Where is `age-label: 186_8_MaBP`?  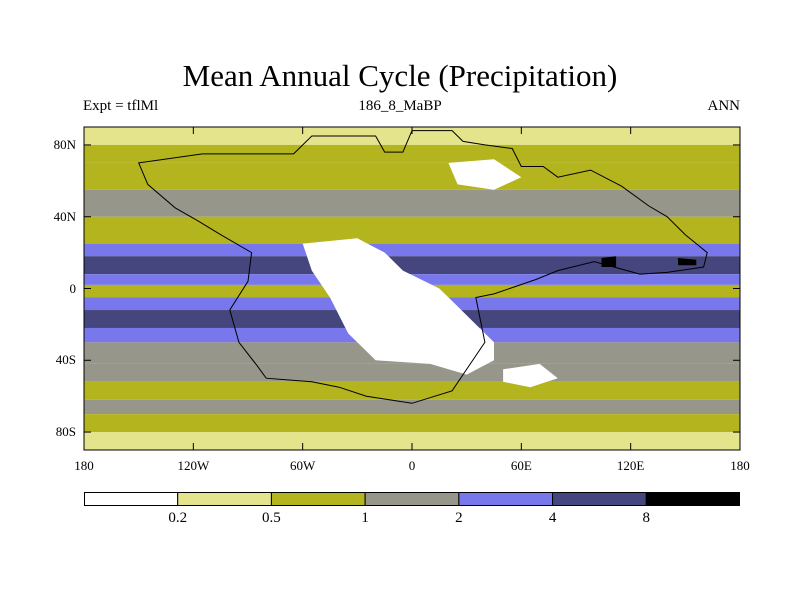
age-label: 186_8_MaBP is located at coordinates (400, 106).